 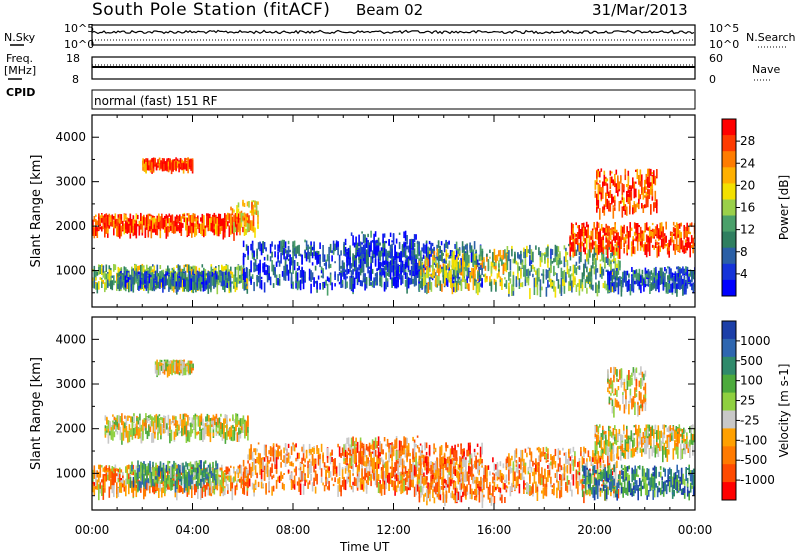 What do you see at coordinates (753, 460) in the screenshot?
I see `colorbar-tick-label: -500` at bounding box center [753, 460].